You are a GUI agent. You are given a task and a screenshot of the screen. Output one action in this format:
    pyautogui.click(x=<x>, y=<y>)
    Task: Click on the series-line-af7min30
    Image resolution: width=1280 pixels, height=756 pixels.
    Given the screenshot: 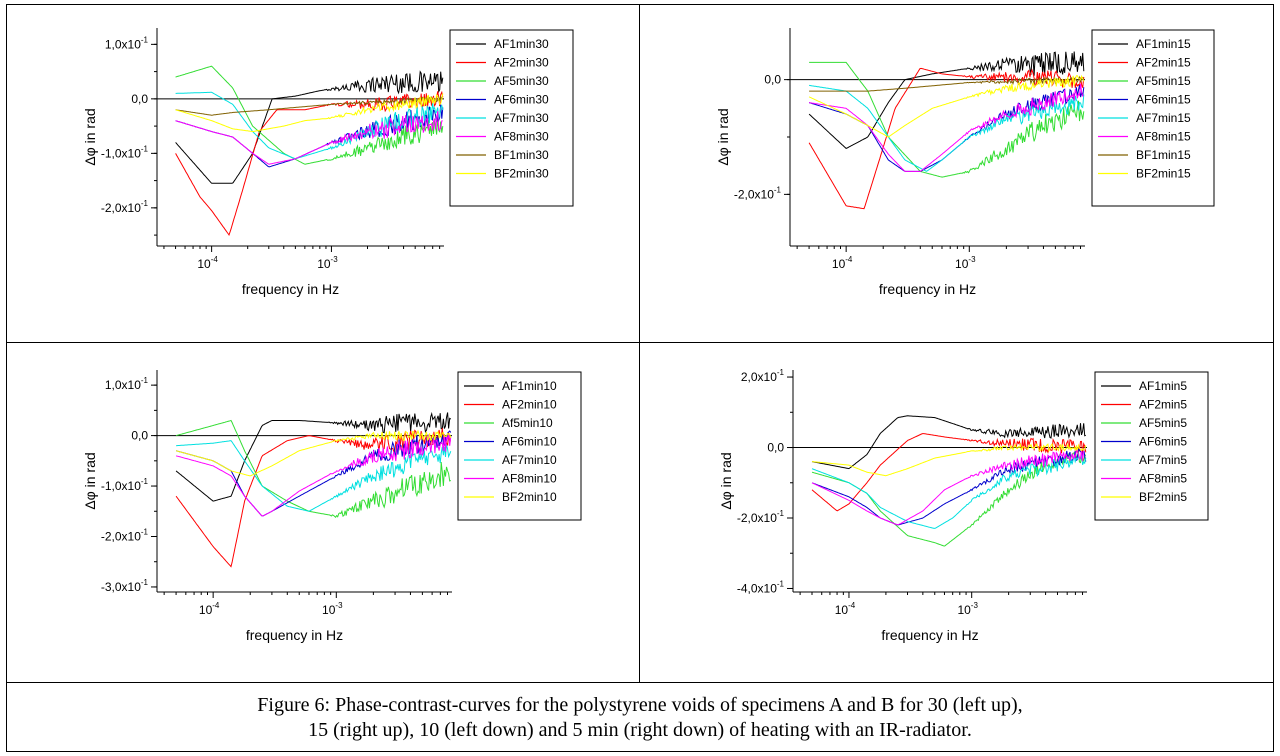 What is the action you would take?
    pyautogui.click(x=309, y=125)
    